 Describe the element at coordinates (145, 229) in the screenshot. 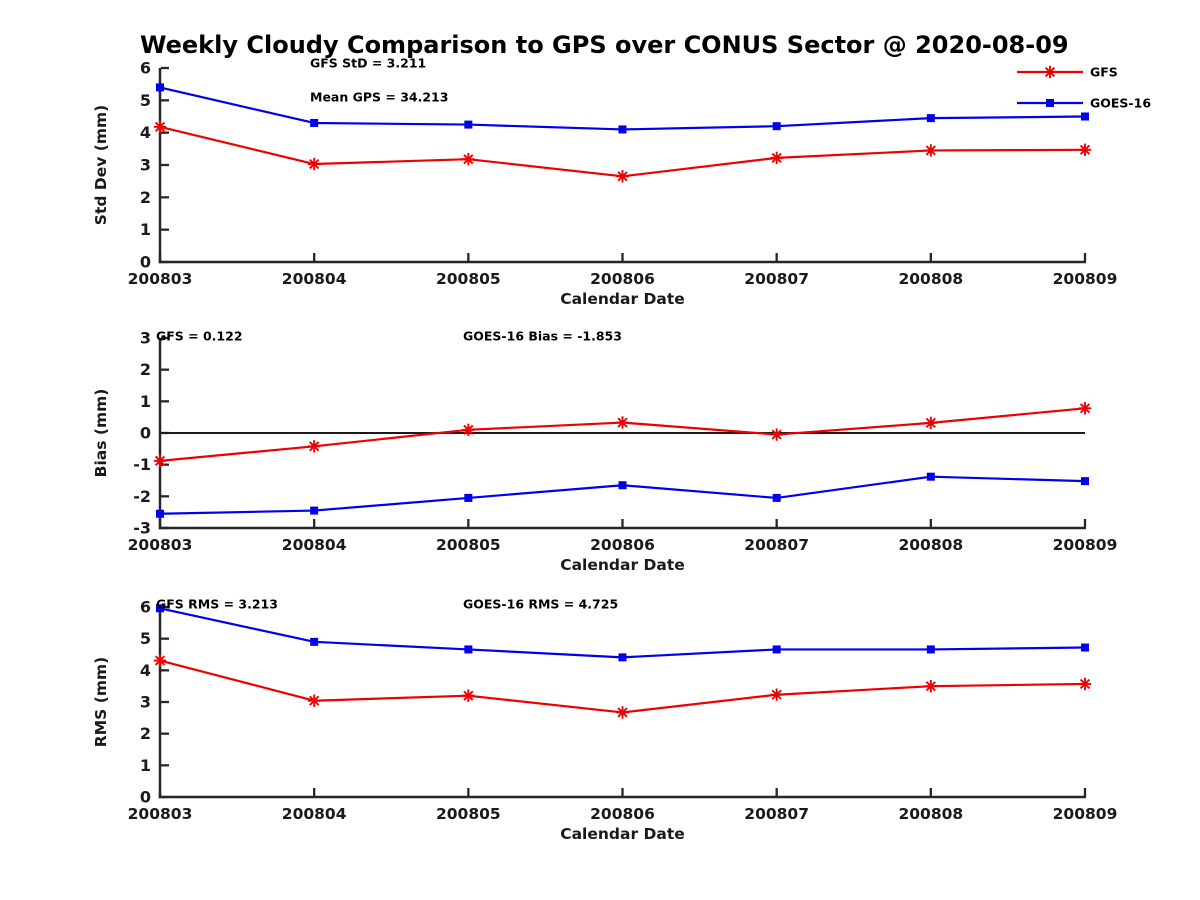

I see `subplot-std-dev-y-tick-label: 1` at that location.